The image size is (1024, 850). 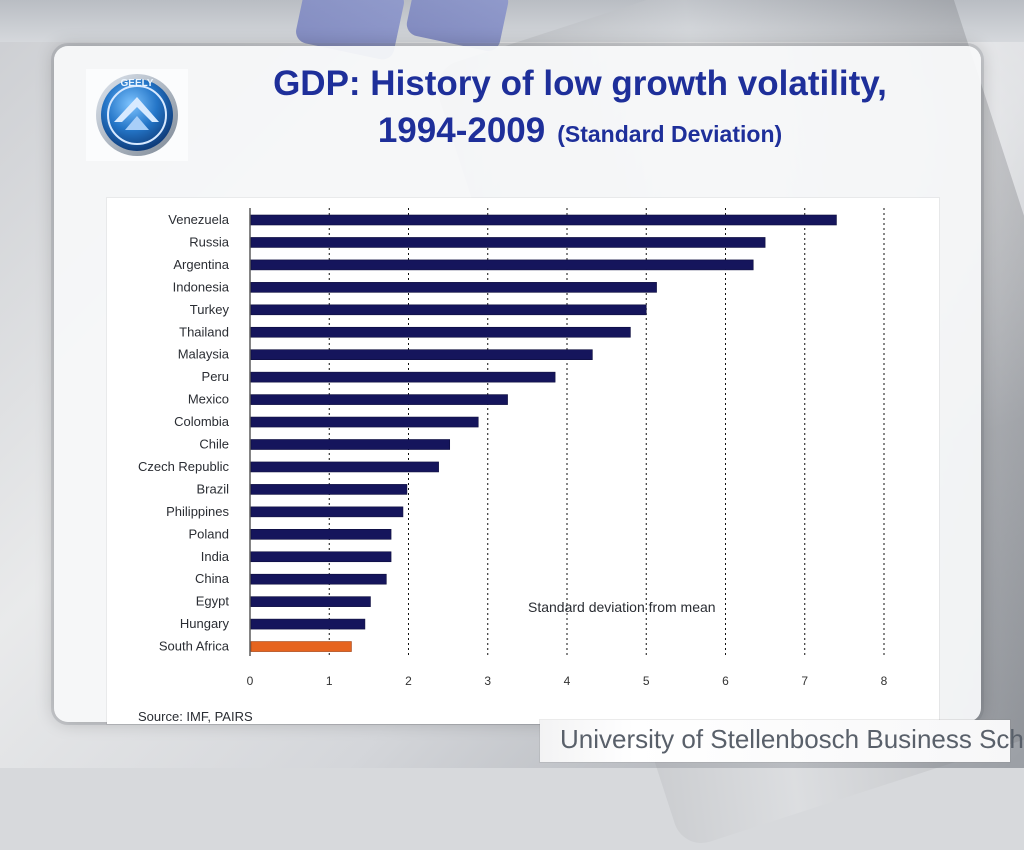 What do you see at coordinates (670, 134) in the screenshot?
I see `title-subtitle: (Standard Deviation)` at bounding box center [670, 134].